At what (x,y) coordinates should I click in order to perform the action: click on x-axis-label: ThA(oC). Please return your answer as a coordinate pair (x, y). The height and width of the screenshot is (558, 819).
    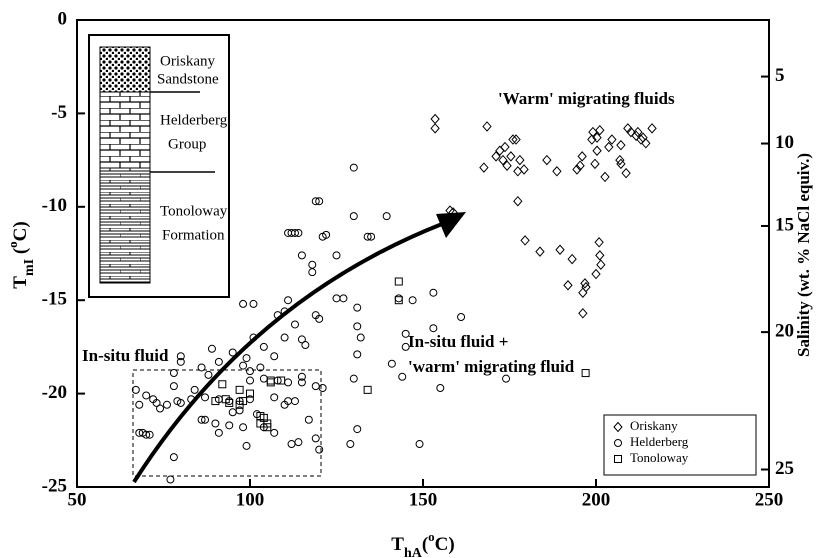
    Looking at the image, I should click on (422, 543).